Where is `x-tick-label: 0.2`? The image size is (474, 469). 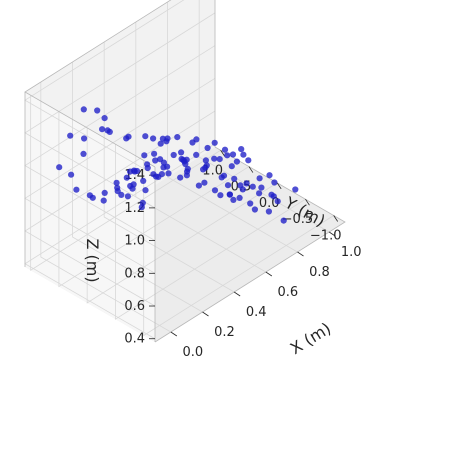
x-tick-label: 0.2 is located at coordinates (224, 332).